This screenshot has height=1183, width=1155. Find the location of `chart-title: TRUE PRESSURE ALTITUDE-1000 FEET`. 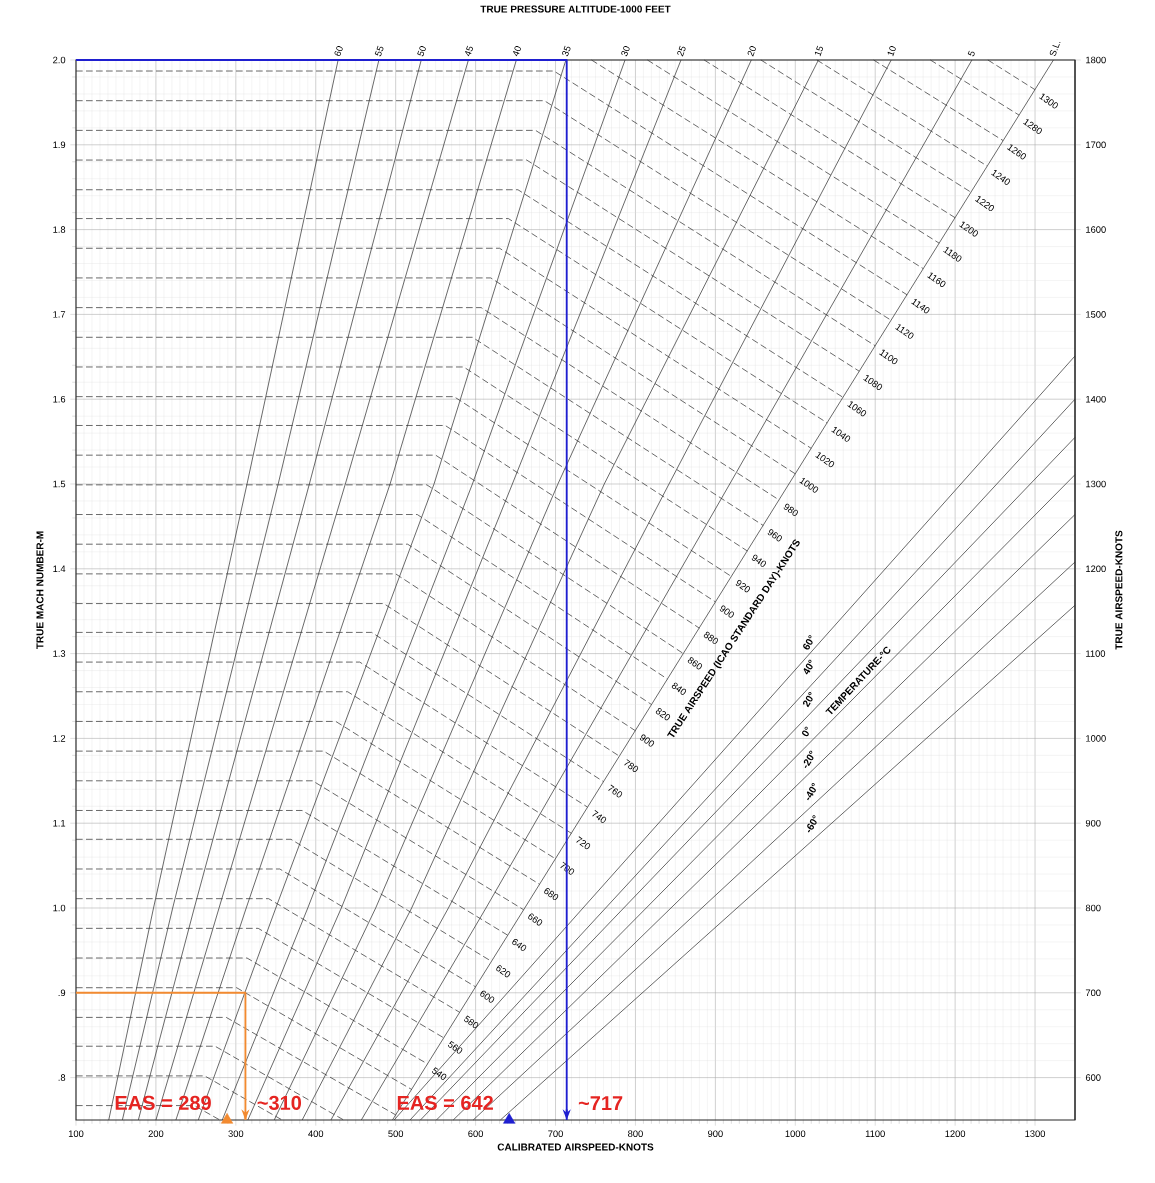

chart-title: TRUE PRESSURE ALTITUDE-1000 FEET is located at coordinates (575, 9).